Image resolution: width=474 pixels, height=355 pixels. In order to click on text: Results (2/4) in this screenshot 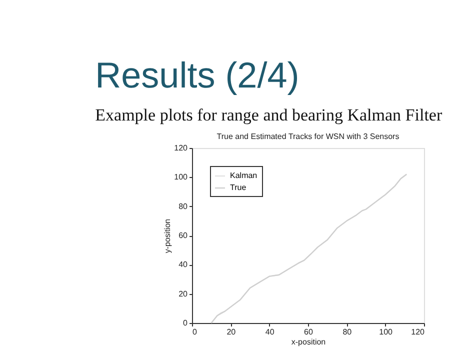, I will do `click(197, 75)`.